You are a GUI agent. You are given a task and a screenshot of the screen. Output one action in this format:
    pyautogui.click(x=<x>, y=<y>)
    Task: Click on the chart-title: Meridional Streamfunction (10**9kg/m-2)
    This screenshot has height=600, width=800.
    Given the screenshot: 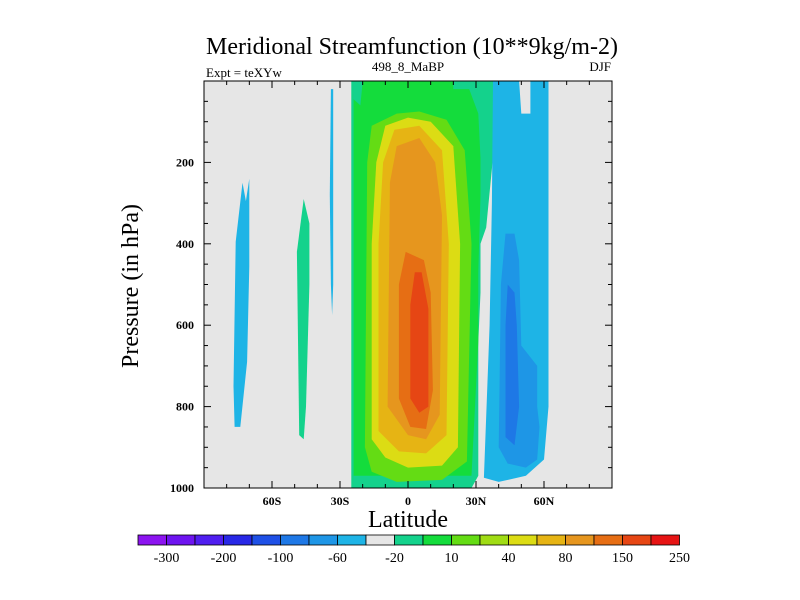 What is the action you would take?
    pyautogui.click(x=412, y=47)
    